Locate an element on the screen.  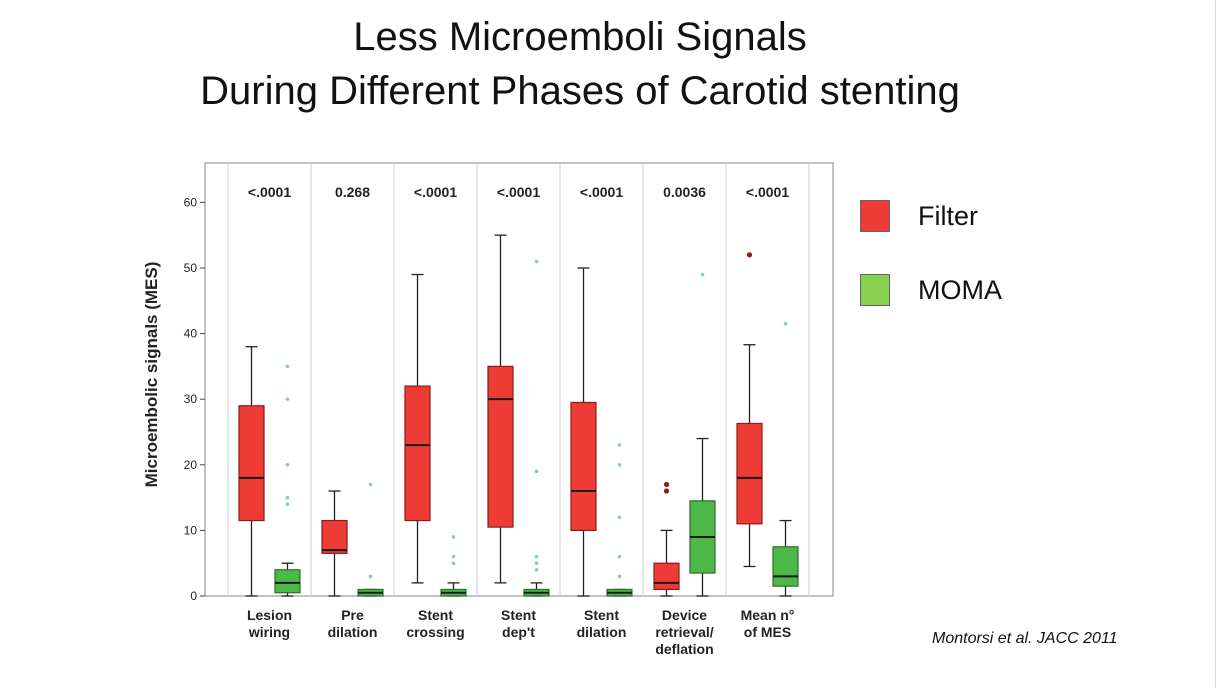
p-value-label: 0.0036 is located at coordinates (684, 192).